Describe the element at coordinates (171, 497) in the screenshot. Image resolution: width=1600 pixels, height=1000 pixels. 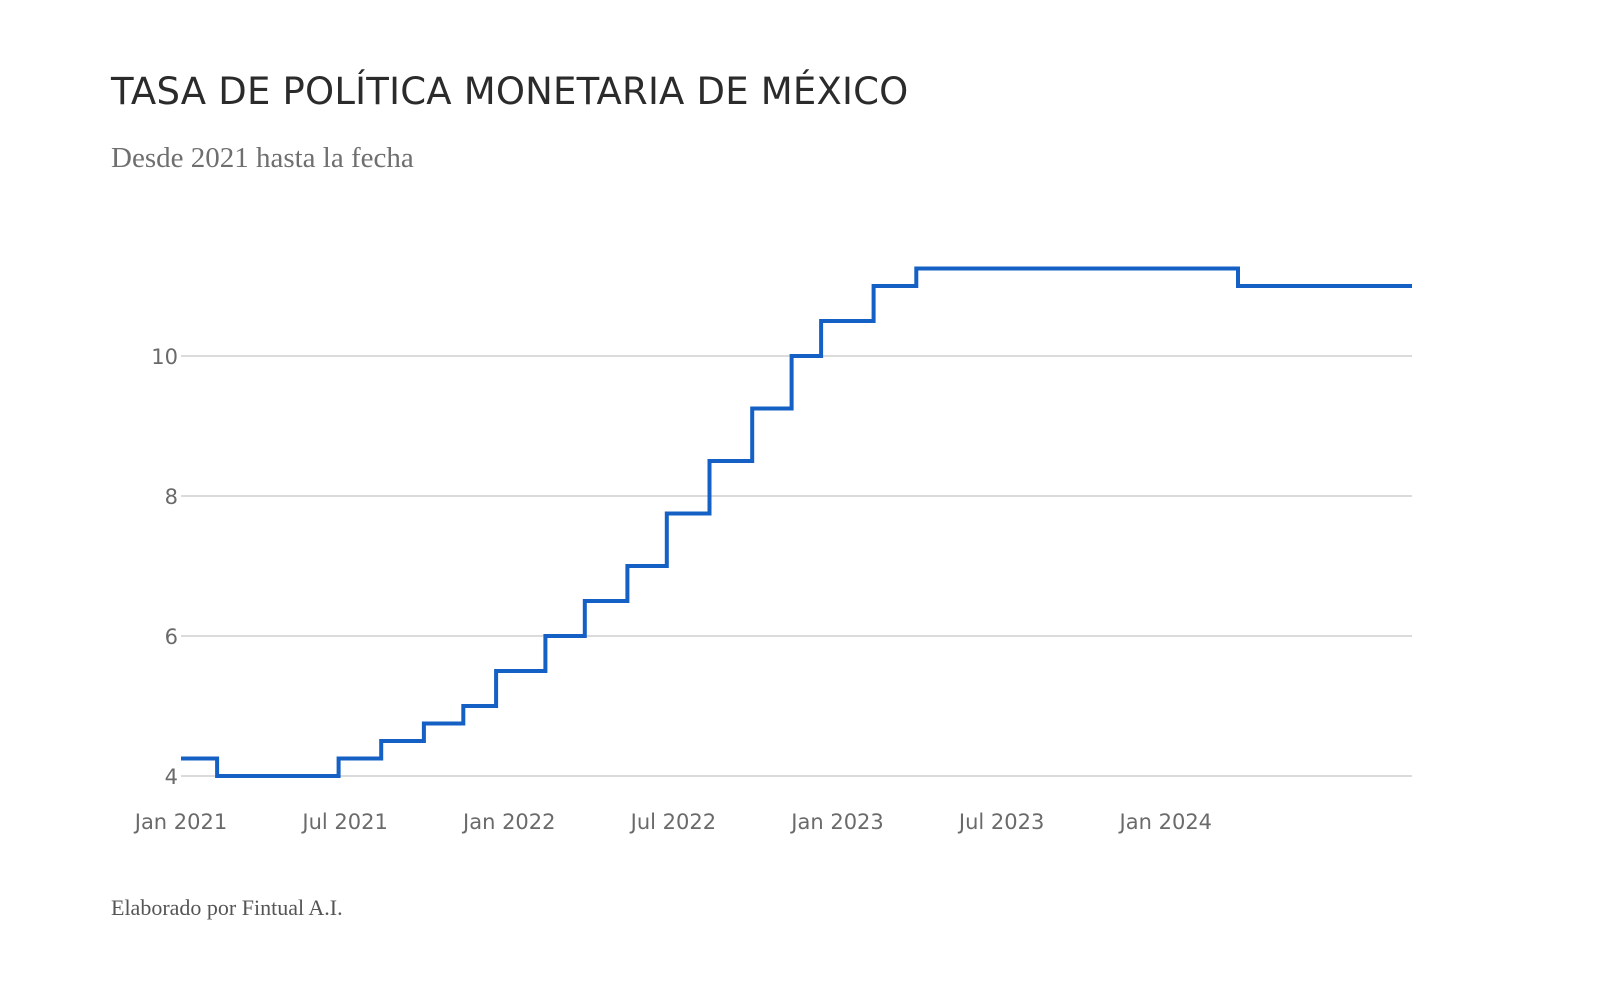
I see `y-tick-label: 8` at that location.